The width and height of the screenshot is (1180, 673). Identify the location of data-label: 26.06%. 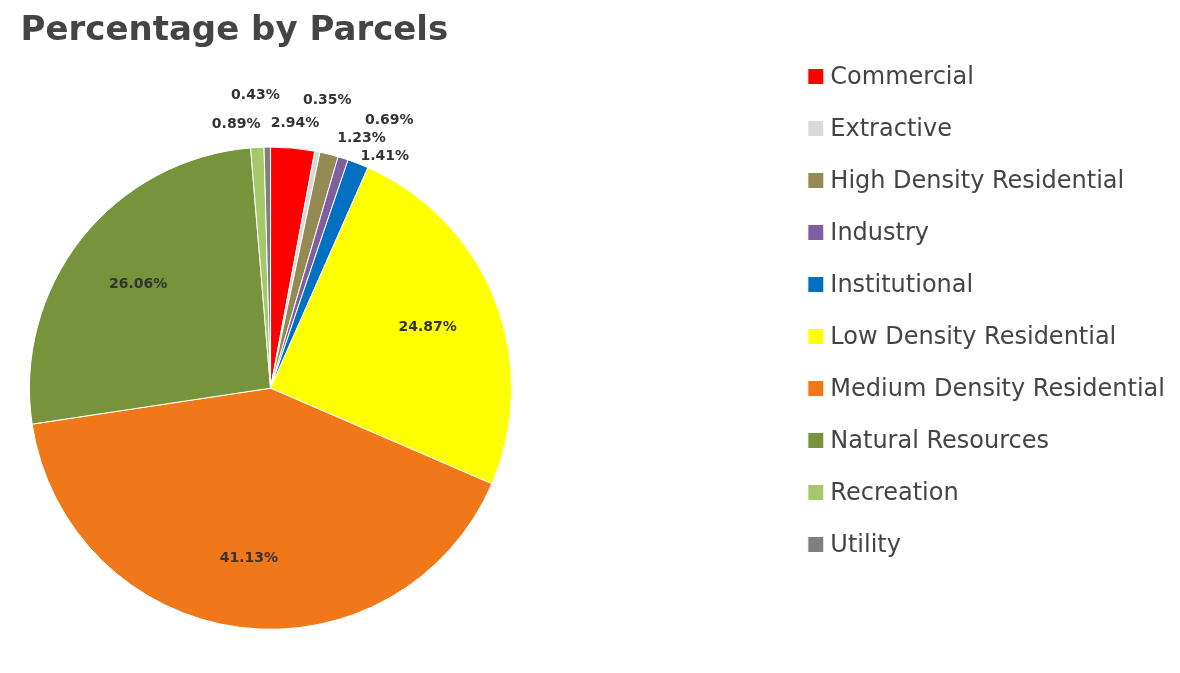
(138, 282).